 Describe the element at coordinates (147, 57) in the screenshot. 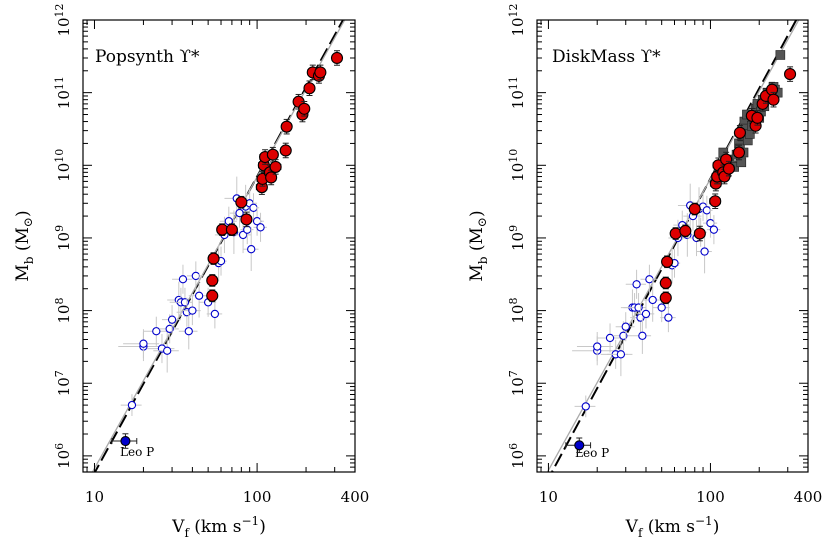

I see `panel-title: Popsynth ϒ*` at that location.